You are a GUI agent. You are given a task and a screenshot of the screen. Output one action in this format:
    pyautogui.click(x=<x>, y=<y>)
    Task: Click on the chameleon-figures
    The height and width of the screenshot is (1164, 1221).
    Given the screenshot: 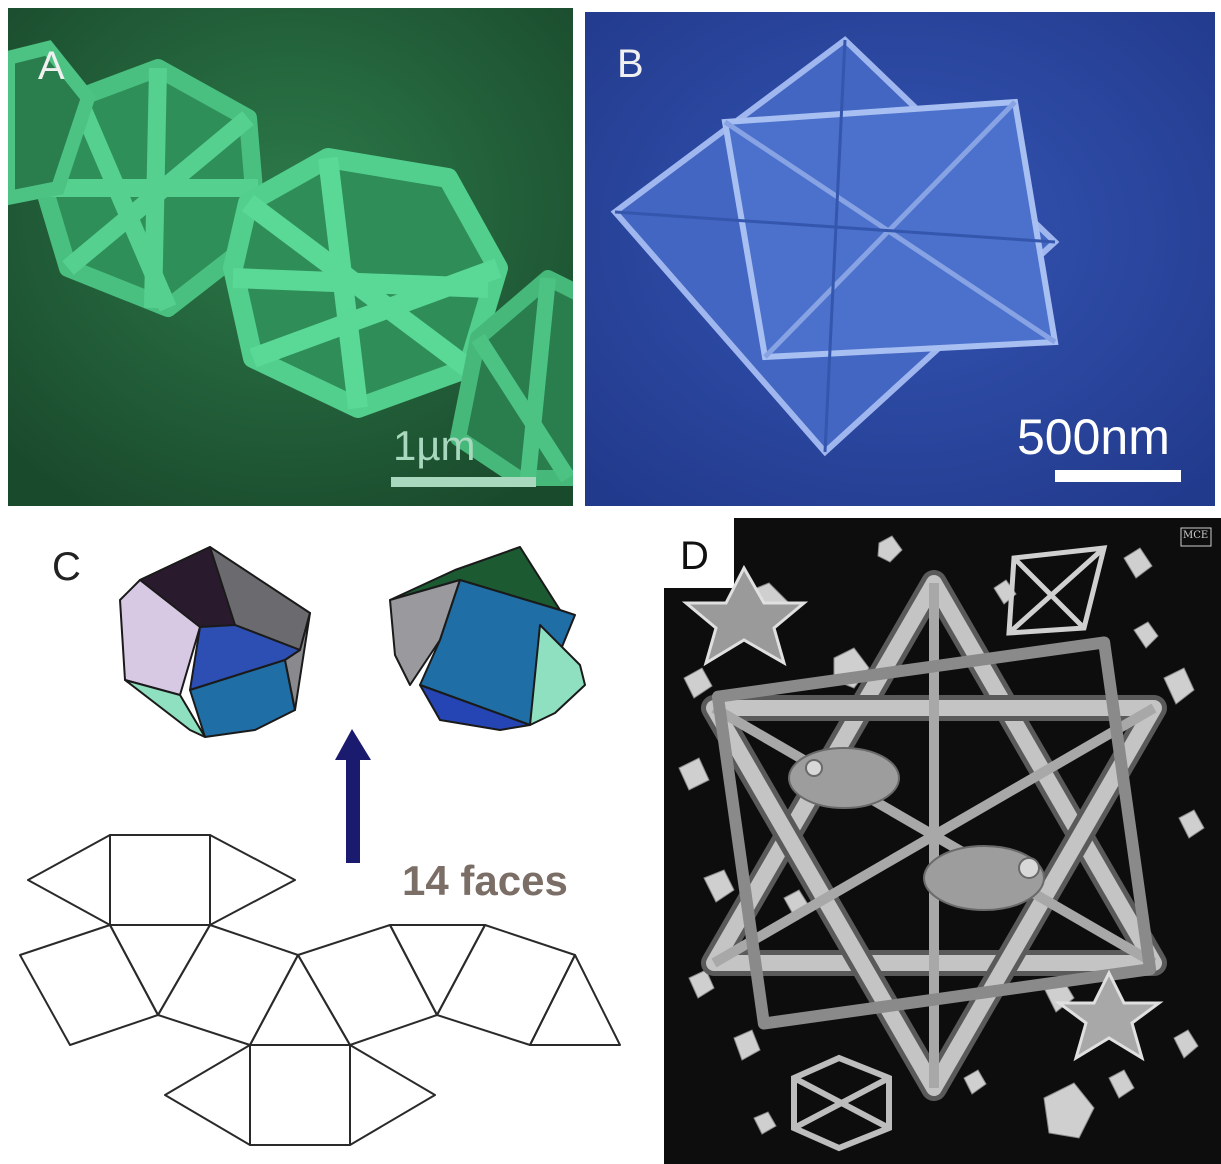 What is the action you would take?
    pyautogui.click(x=916, y=829)
    